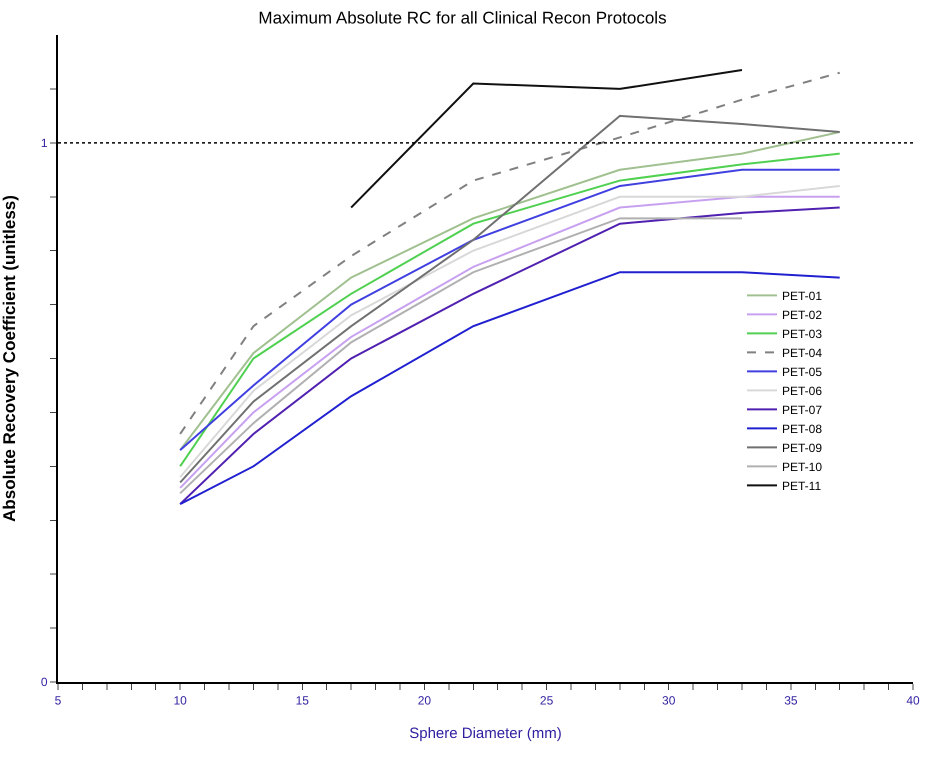  I want to click on x-axis-title: Sphere Diameter (mm), so click(485, 733).